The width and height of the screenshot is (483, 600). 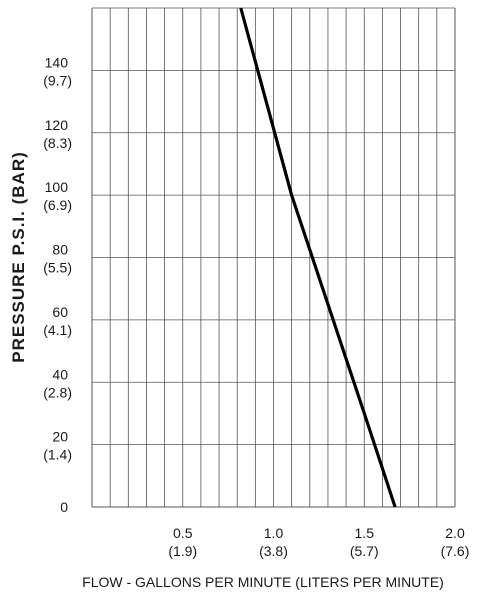 What do you see at coordinates (64, 507) in the screenshot?
I see `y-tick-label: 0` at bounding box center [64, 507].